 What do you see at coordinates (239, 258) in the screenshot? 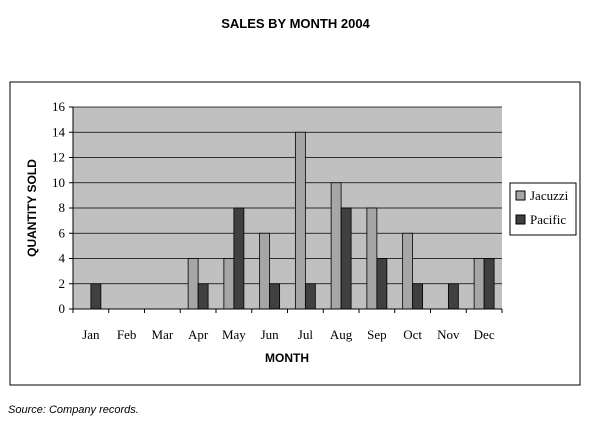
I see `bar-pacific-may` at bounding box center [239, 258].